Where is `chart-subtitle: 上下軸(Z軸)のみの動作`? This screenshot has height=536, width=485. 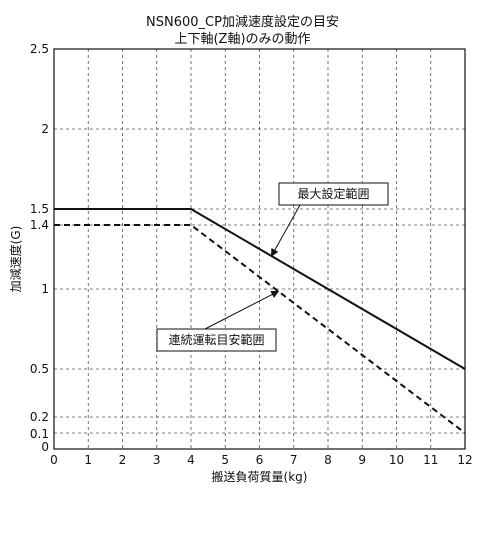
chart-subtitle: 上下軸(Z軸)のみの動作 is located at coordinates (242, 39).